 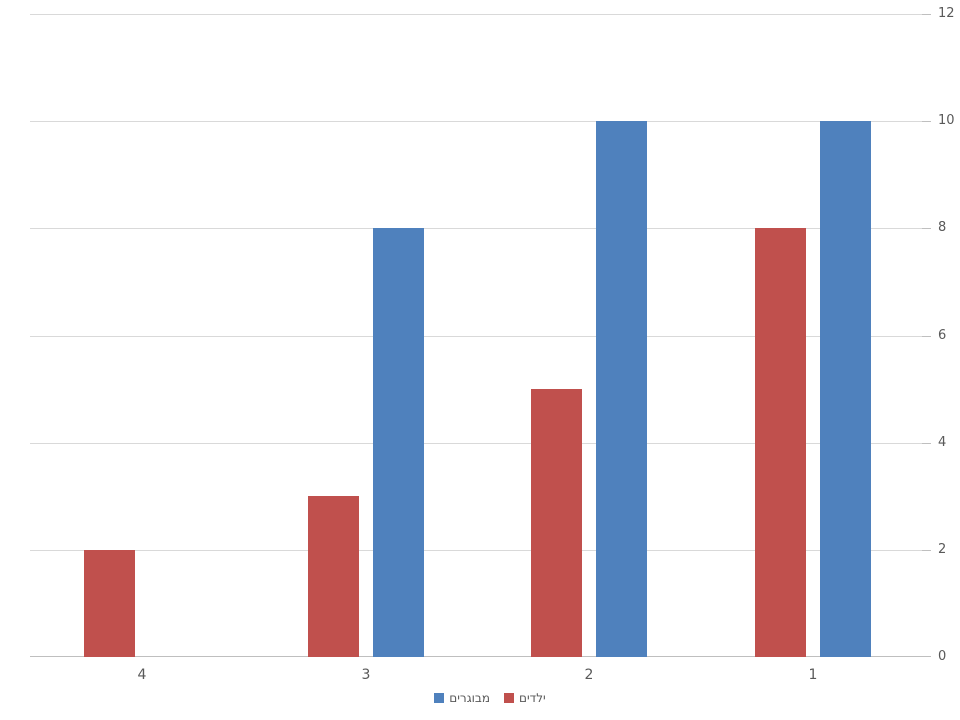 I want to click on bar-children-cat1, so click(x=780, y=442).